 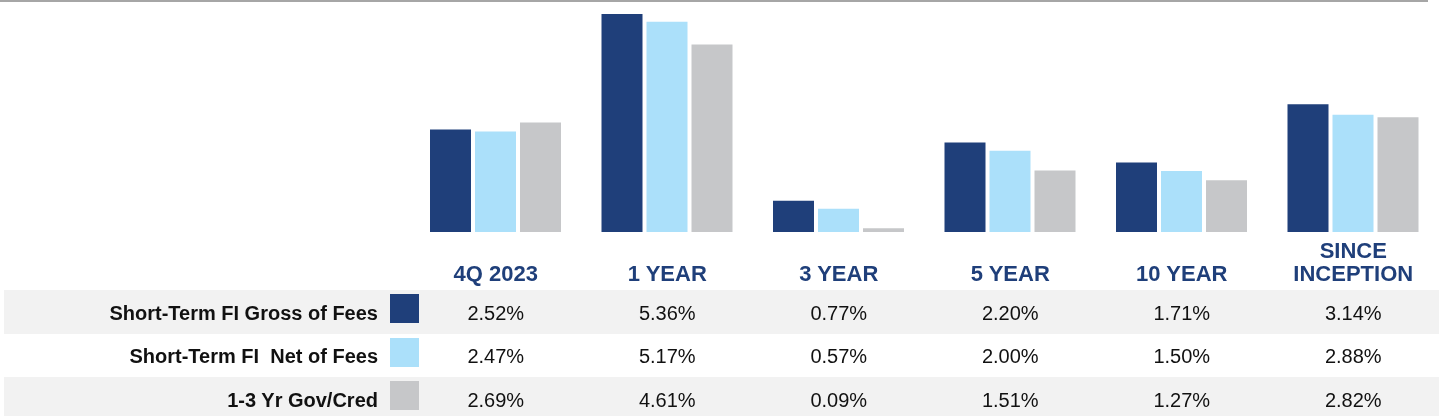 What do you see at coordinates (243, 312) in the screenshot?
I see `legend-label: Short-Term FI Gross of Fees` at bounding box center [243, 312].